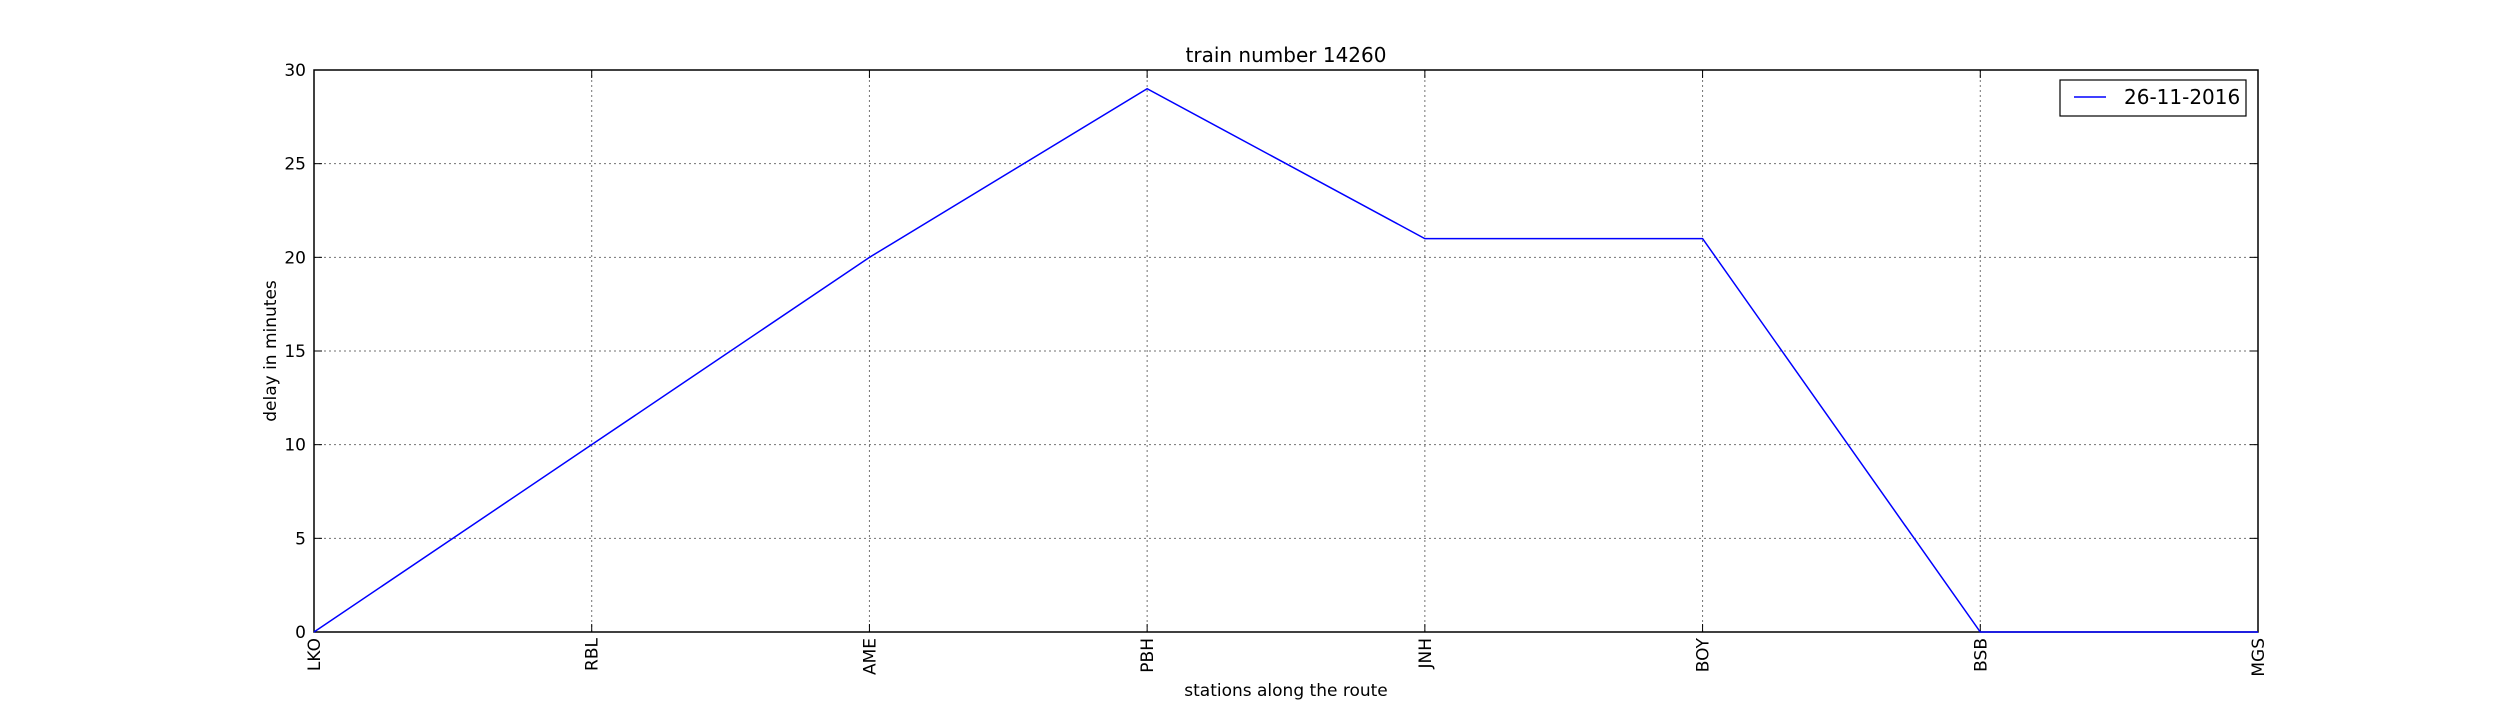  I want to click on y-tick-label: 5, so click(300, 539).